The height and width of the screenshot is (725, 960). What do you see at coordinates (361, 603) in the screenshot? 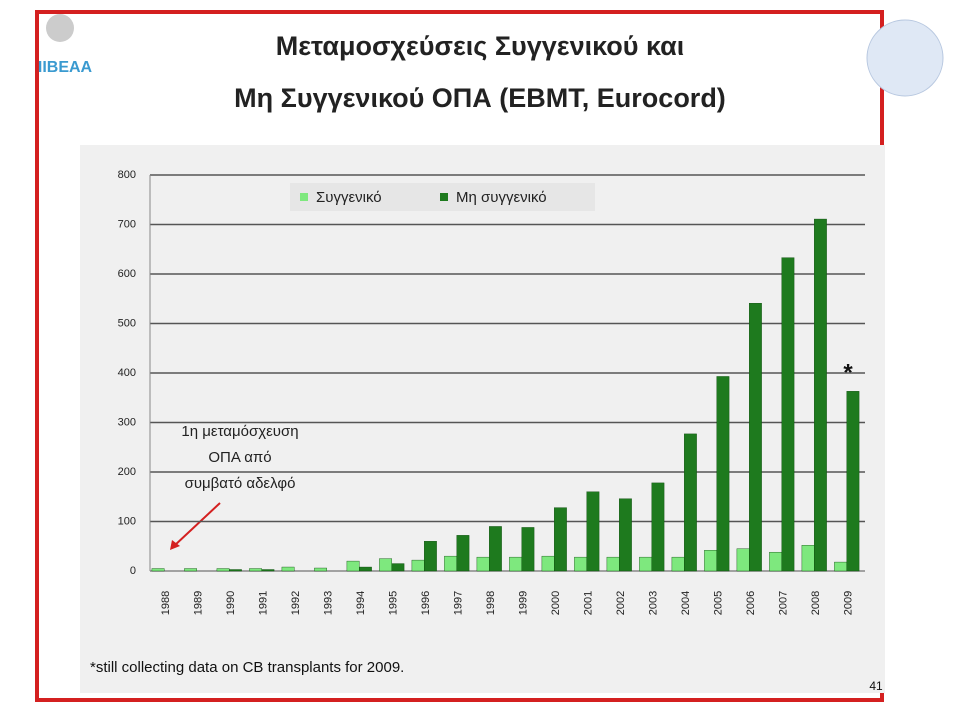
I see `x-tick-label: 1994` at bounding box center [361, 603].